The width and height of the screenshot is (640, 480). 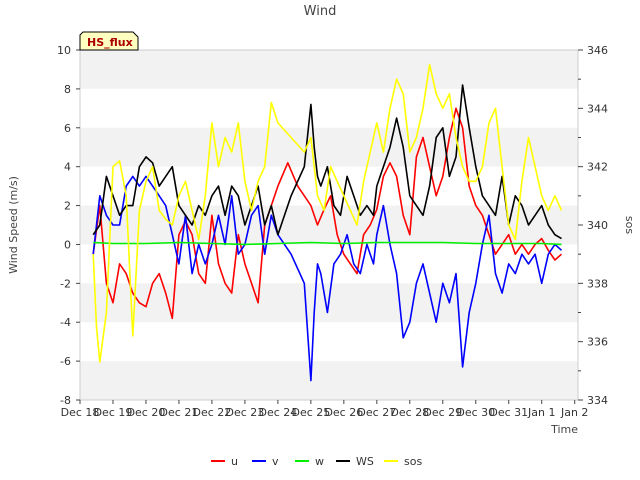 I want to click on x-tick-label: Dec 21, so click(x=179, y=412).